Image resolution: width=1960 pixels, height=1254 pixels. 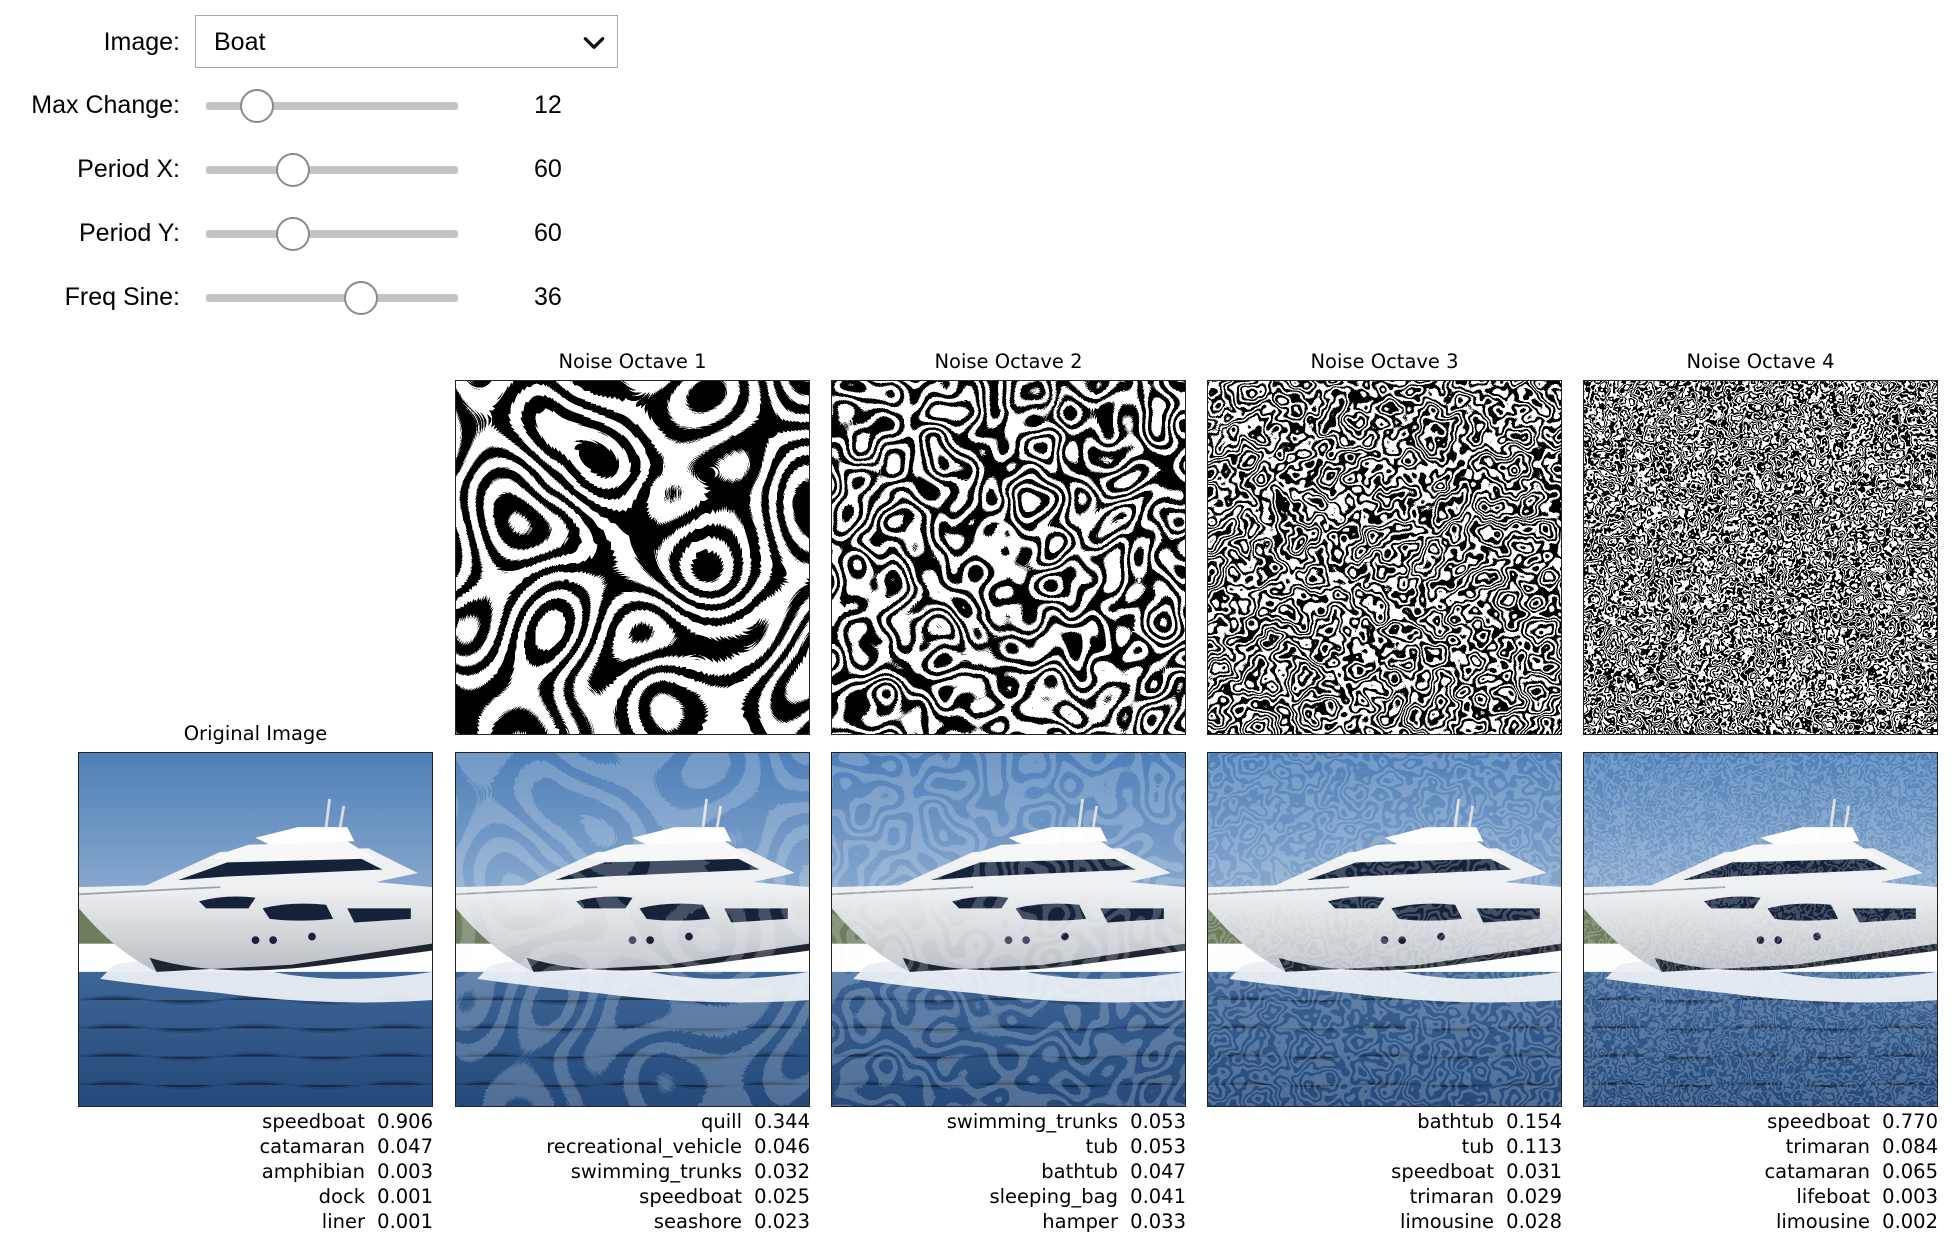 I want to click on noise-octave-2-title: Noise Octave 2, so click(x=1008, y=362).